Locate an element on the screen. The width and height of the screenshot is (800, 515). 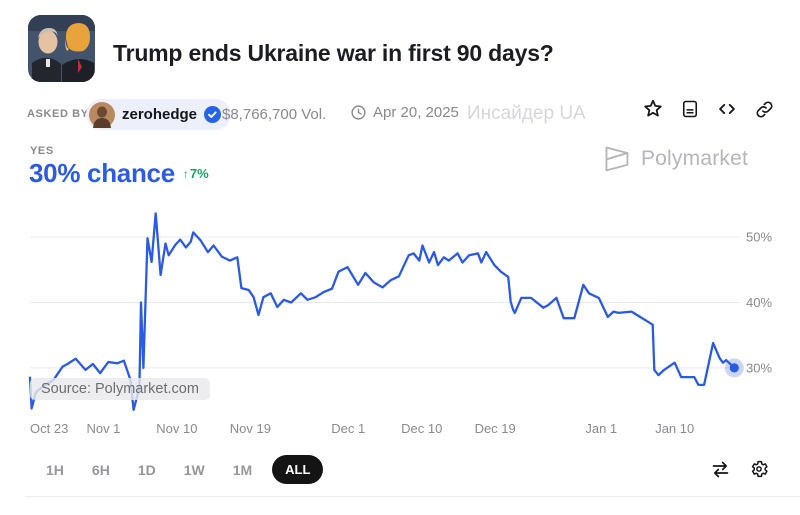
x-tick-label: Jan 10 is located at coordinates (674, 428).